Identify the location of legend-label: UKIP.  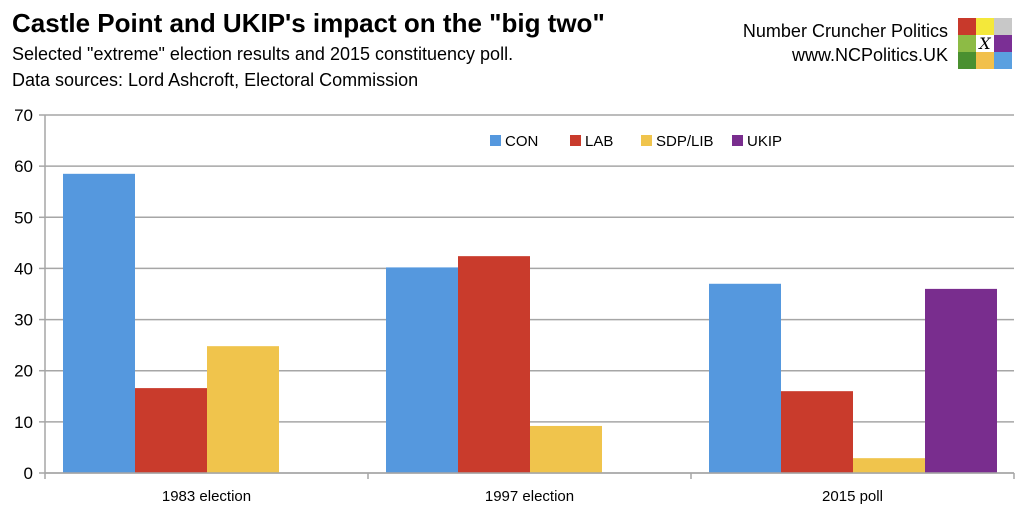
(764, 141).